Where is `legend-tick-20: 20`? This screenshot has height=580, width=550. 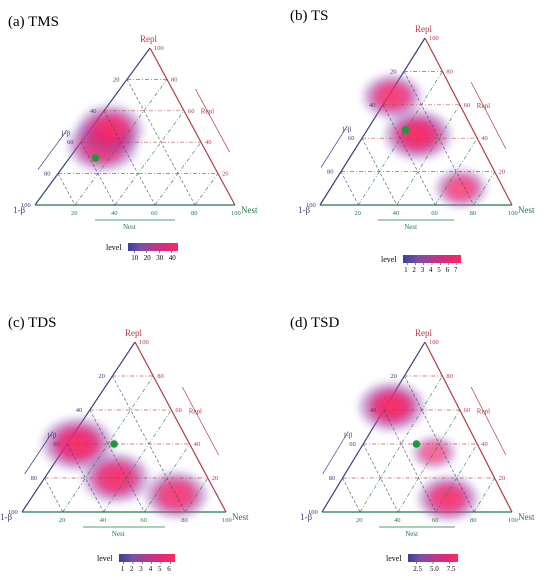 legend-tick-20: 20 is located at coordinates (148, 258).